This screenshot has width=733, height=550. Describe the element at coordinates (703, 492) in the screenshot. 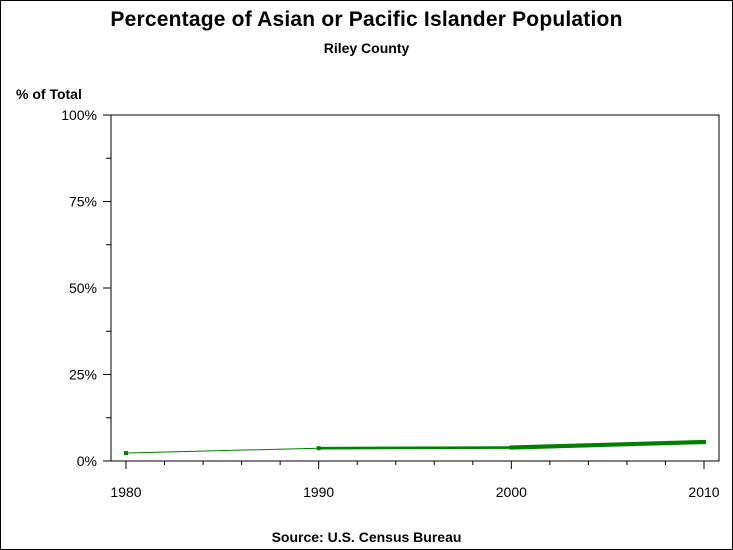

I see `x-tick-label: 2010` at that location.